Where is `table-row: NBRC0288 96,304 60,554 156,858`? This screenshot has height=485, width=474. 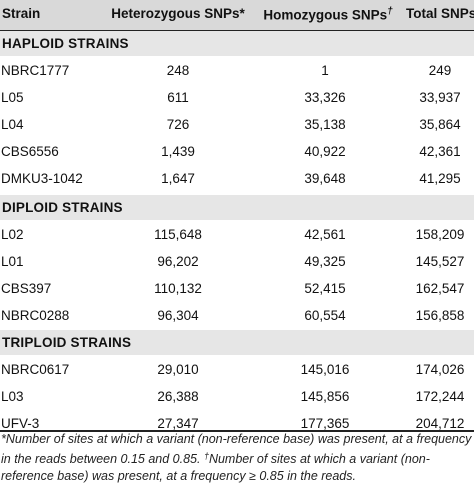
table-row: NBRC0288 96,304 60,554 156,858 is located at coordinates (237, 316).